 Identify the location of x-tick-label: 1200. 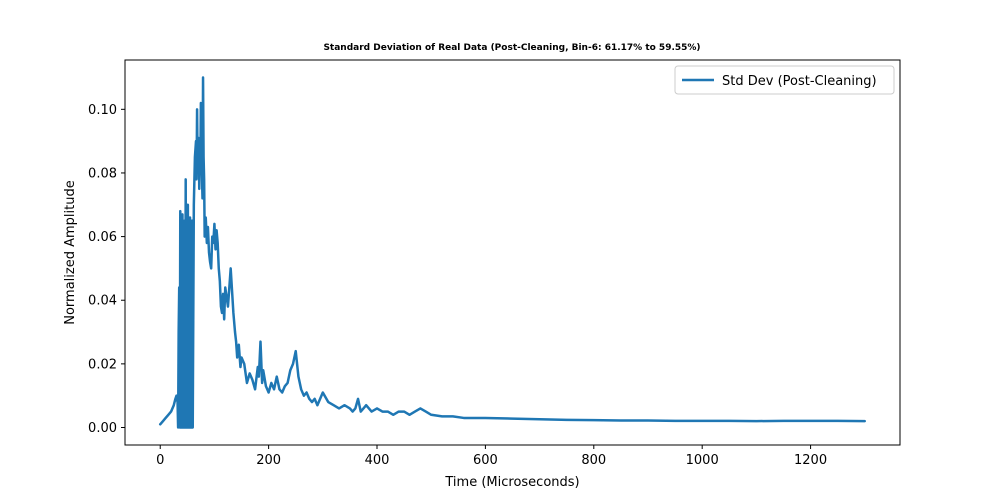
(810, 460).